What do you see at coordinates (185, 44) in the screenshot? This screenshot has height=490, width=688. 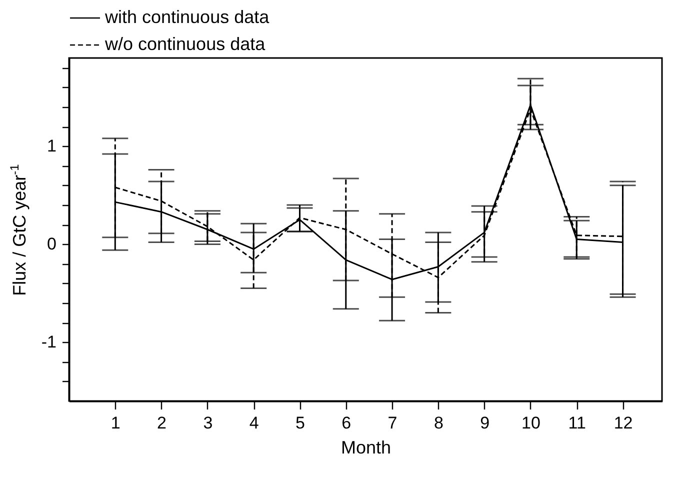 I see `legend-label: w/o continuous data` at bounding box center [185, 44].